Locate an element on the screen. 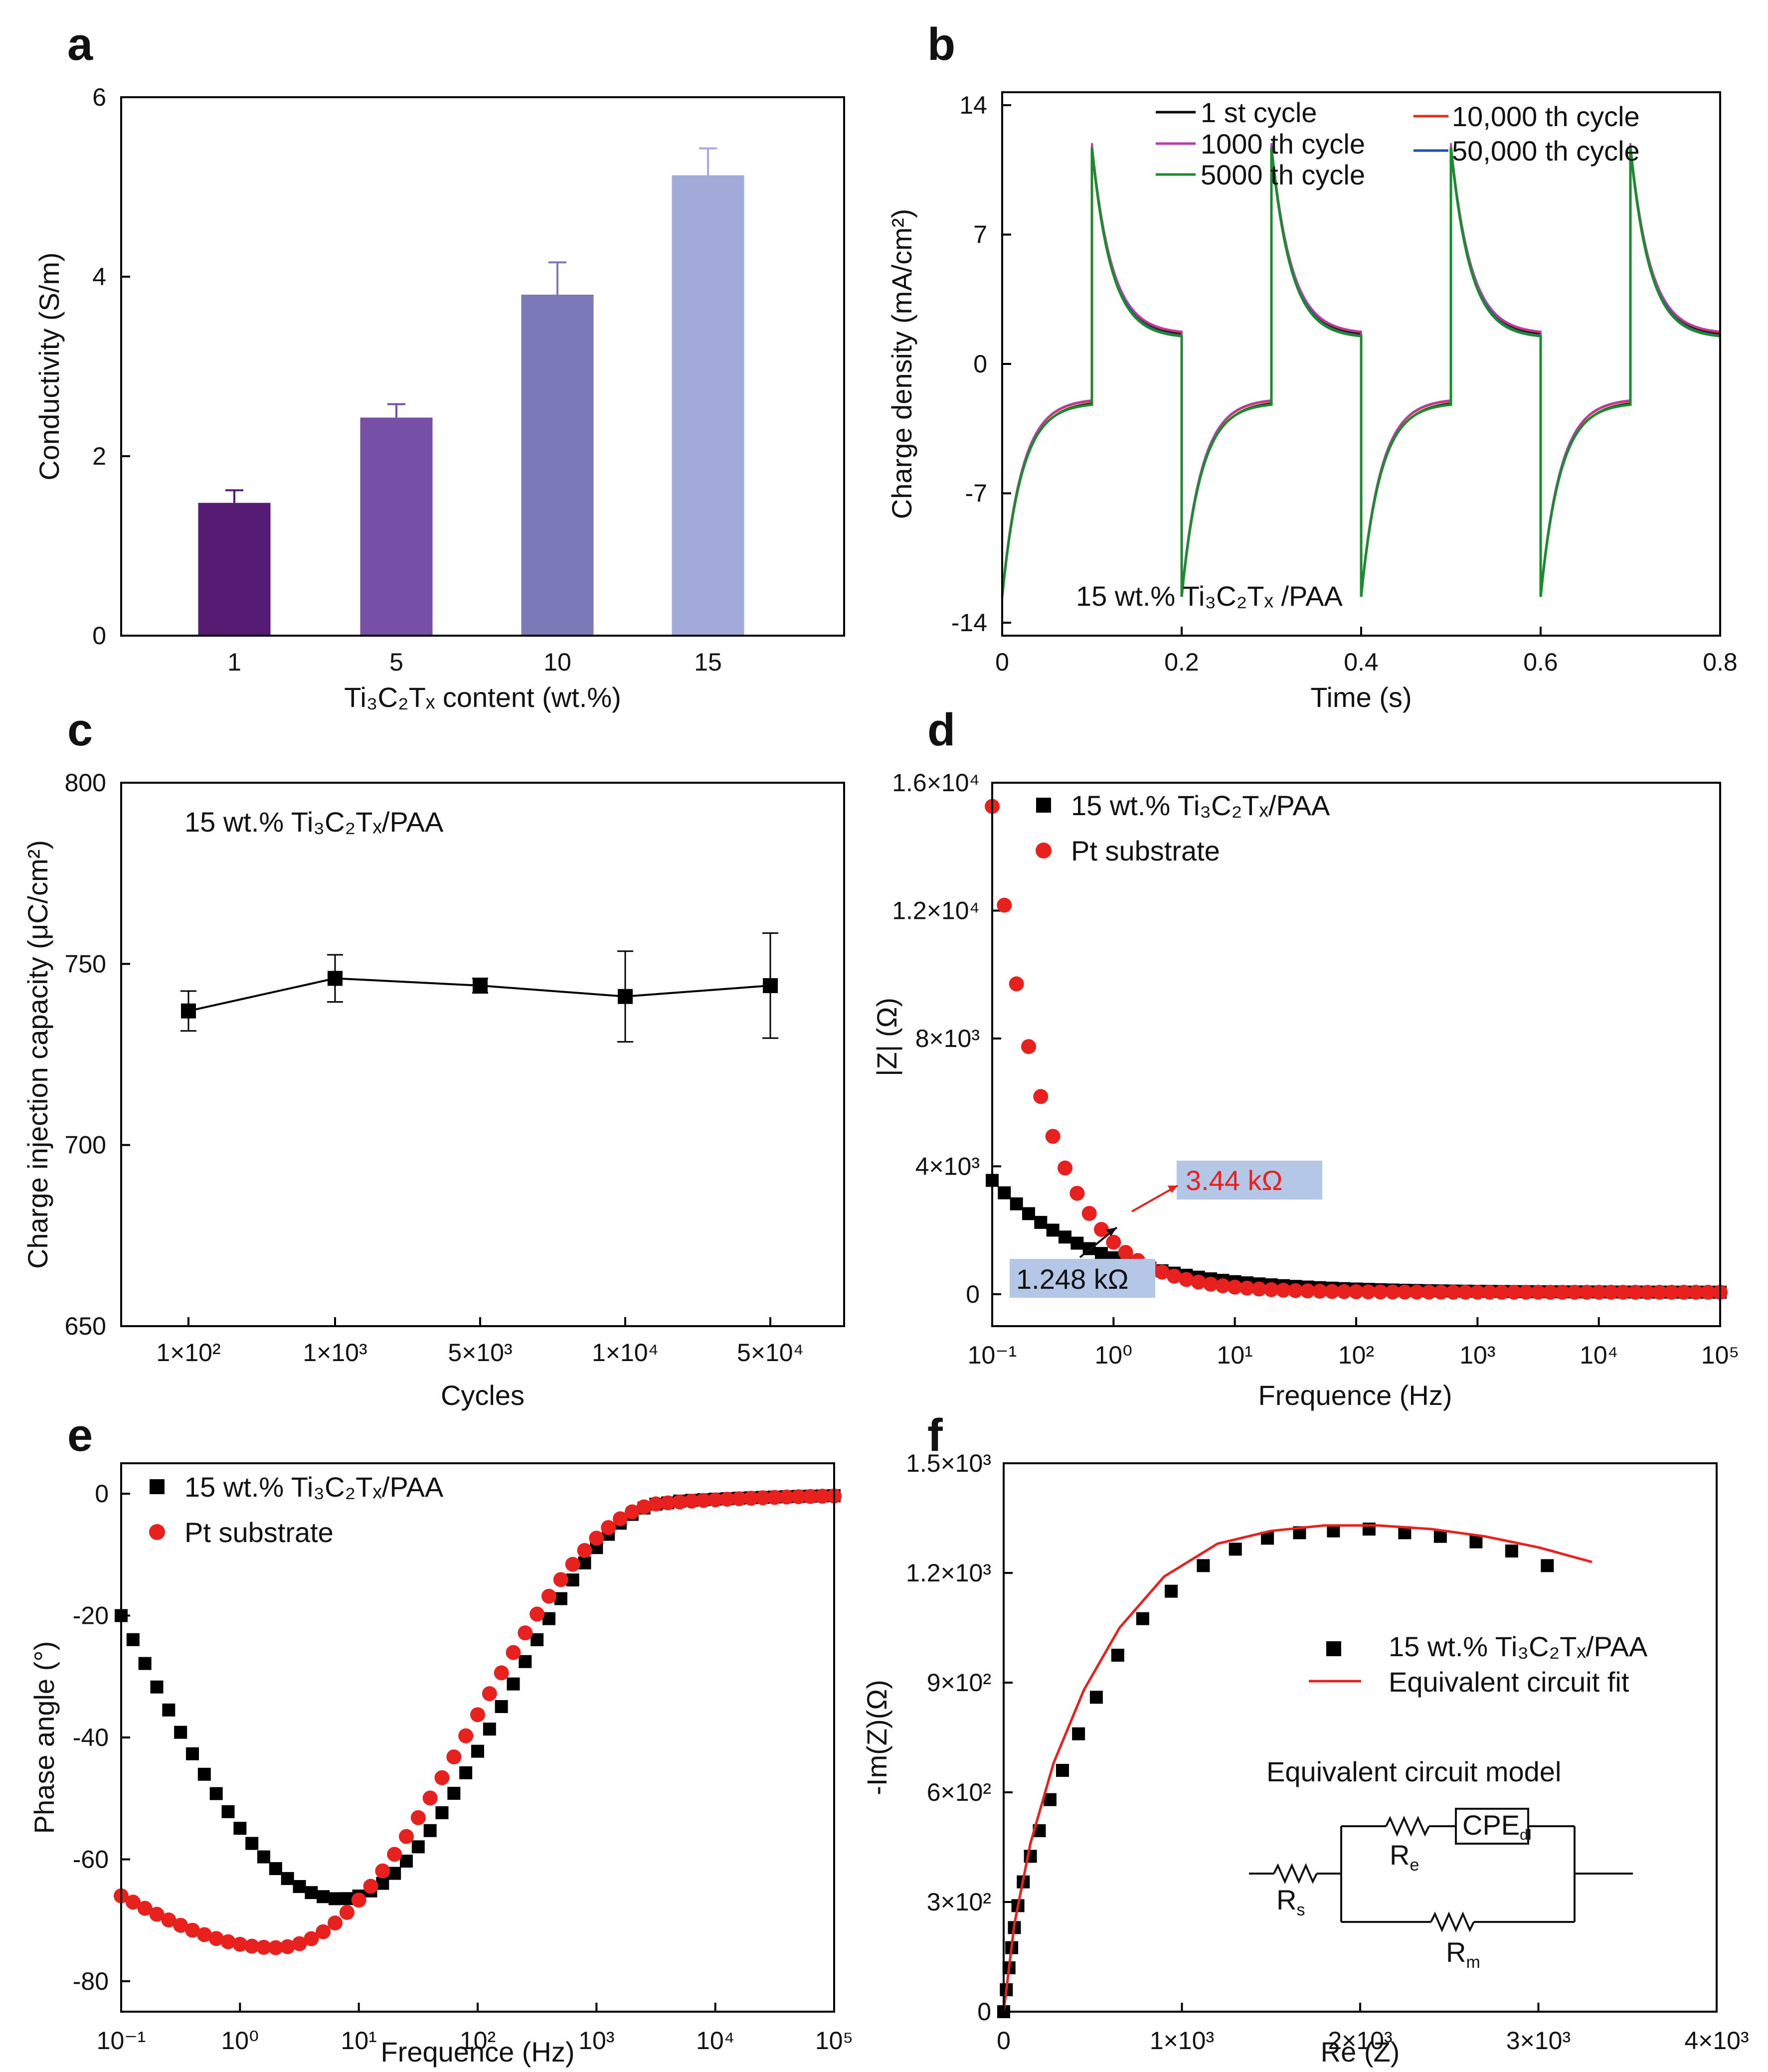  legend-label-10000: 10,000 th cycle is located at coordinates (1546, 117).